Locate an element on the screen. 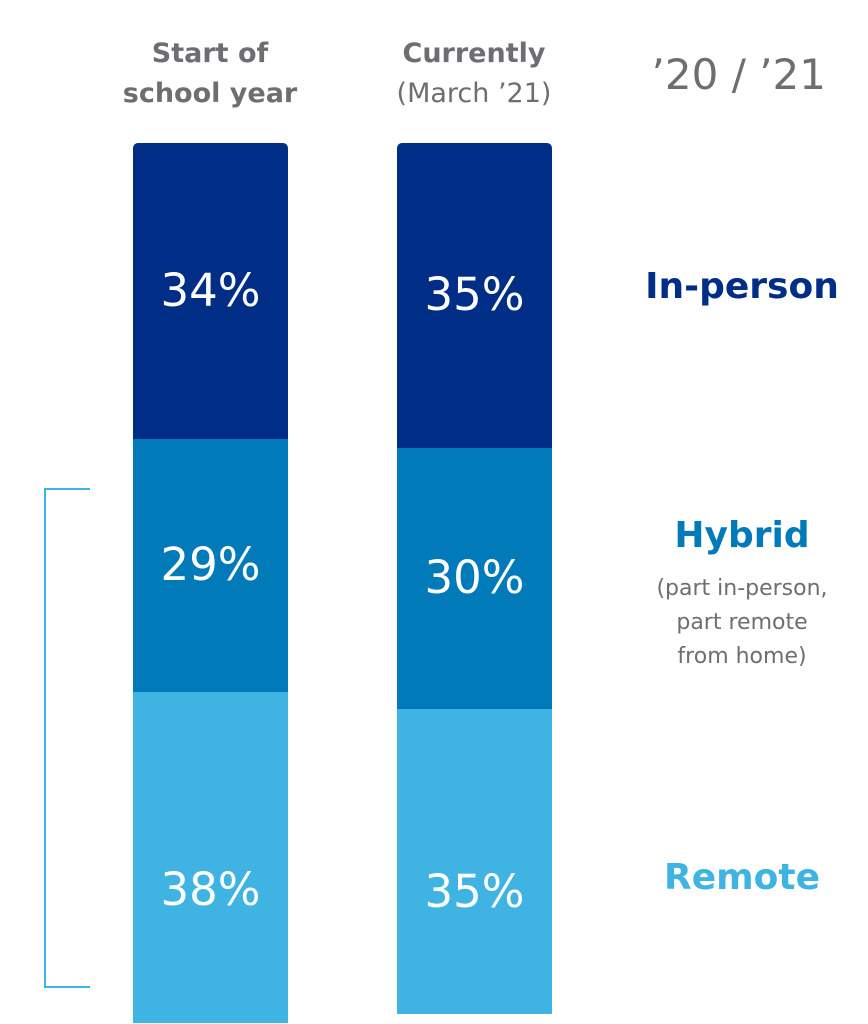  legend-hybrid: Hybrid is located at coordinates (742, 535).